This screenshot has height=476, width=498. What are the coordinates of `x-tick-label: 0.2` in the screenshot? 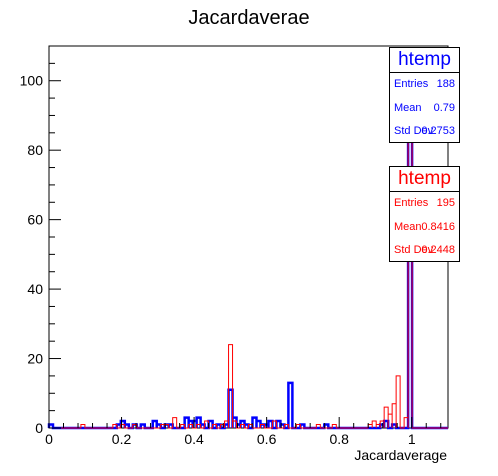 It's located at (122, 439).